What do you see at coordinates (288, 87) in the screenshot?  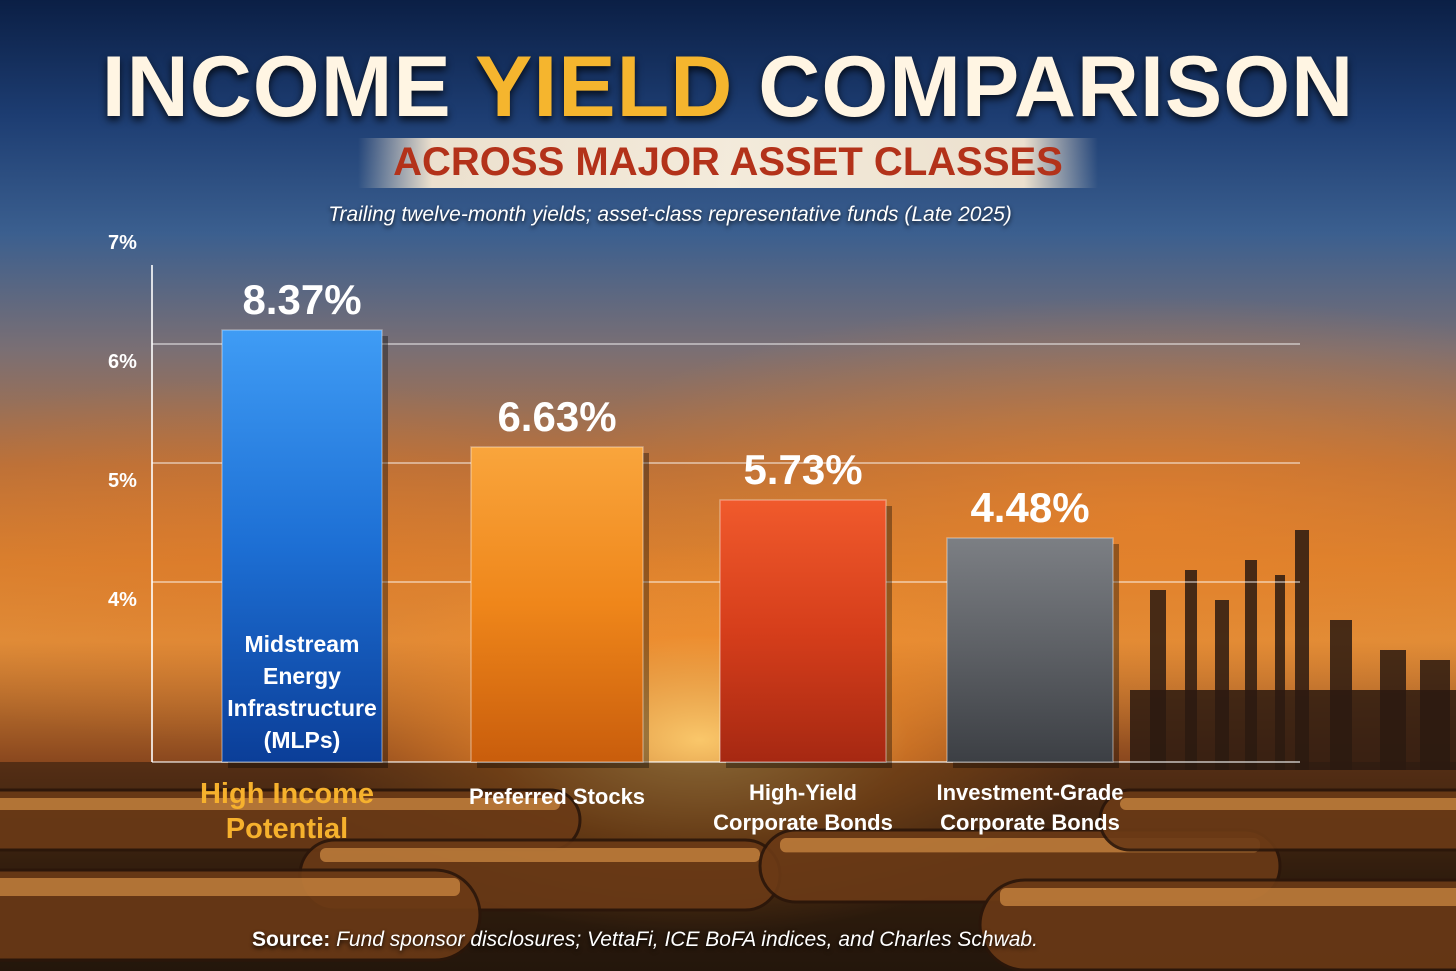 I see `title-part-1: INCOME` at bounding box center [288, 87].